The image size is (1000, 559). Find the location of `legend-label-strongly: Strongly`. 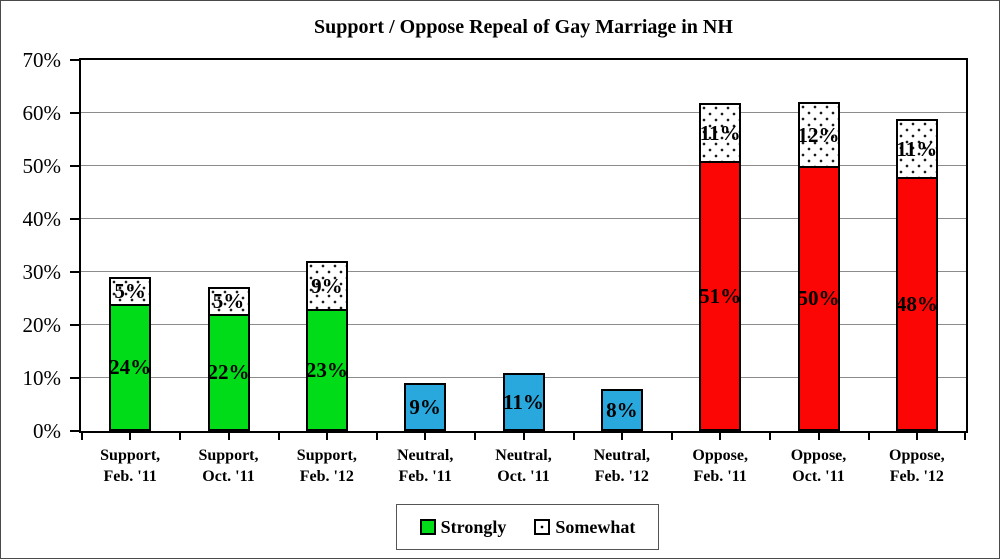

legend-label-strongly: Strongly is located at coordinates (473, 526).